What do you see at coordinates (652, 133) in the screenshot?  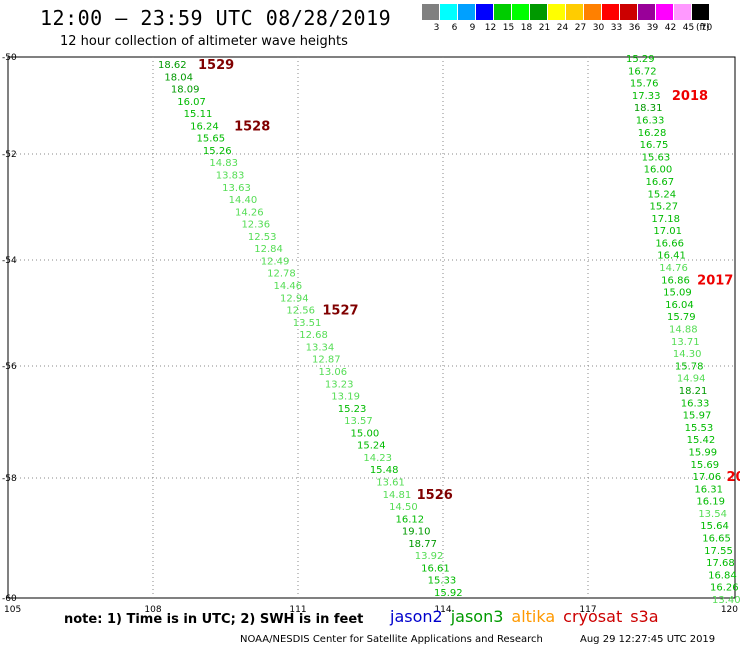 I see `wave-height-label: 16.28` at bounding box center [652, 133].